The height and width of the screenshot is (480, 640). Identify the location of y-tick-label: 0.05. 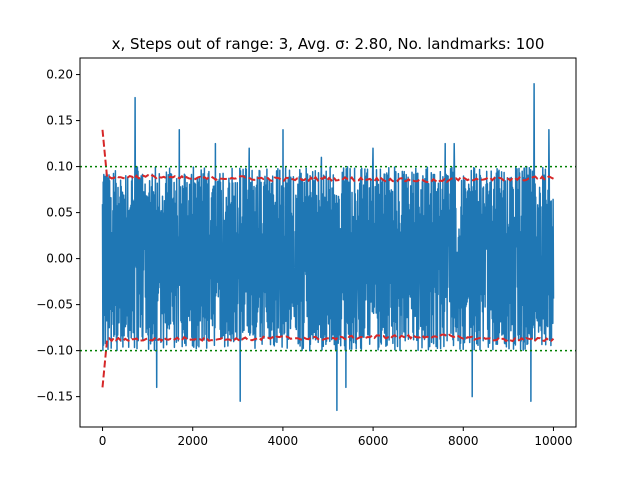
(59, 213).